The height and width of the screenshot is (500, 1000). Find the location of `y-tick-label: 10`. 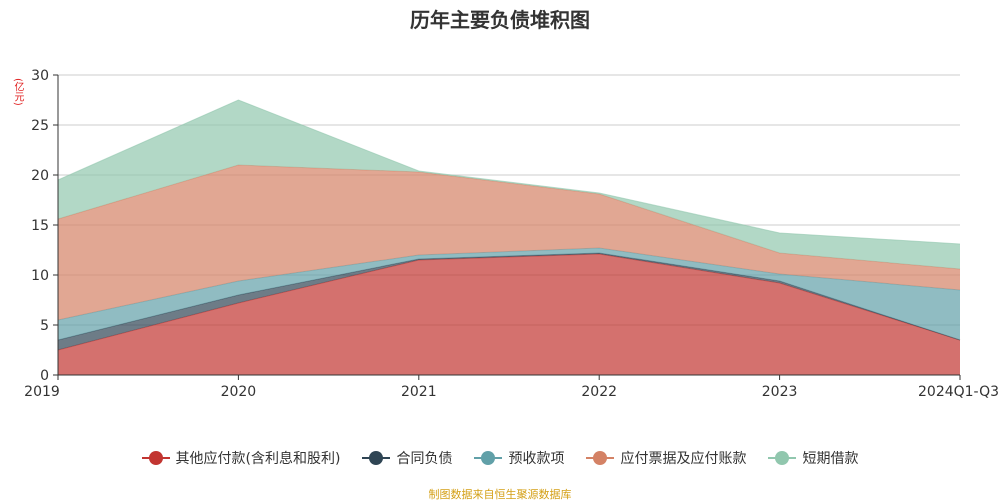

y-tick-label: 10 is located at coordinates (40, 276).